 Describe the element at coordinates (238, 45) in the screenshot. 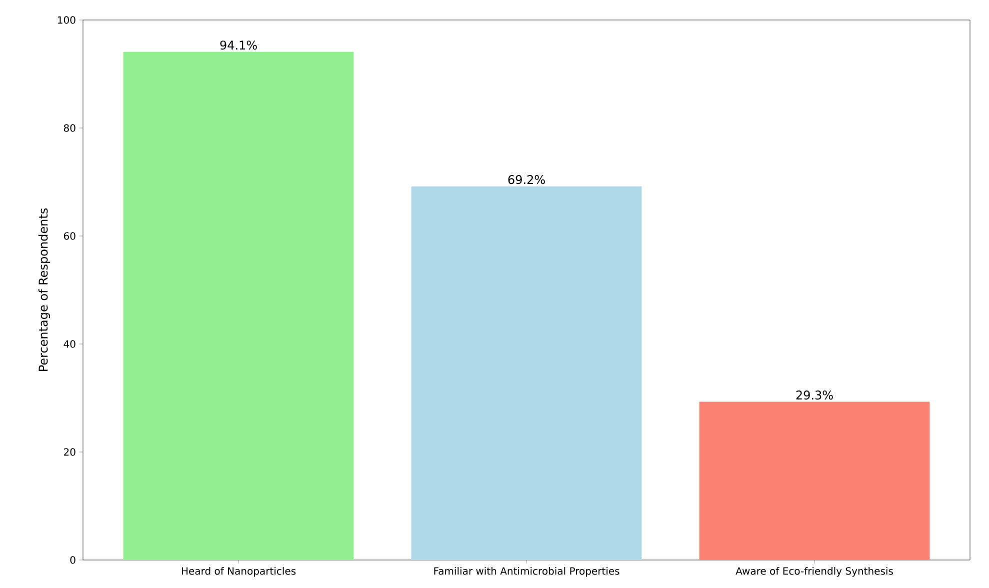

I see `data-label: 94.1%` at that location.